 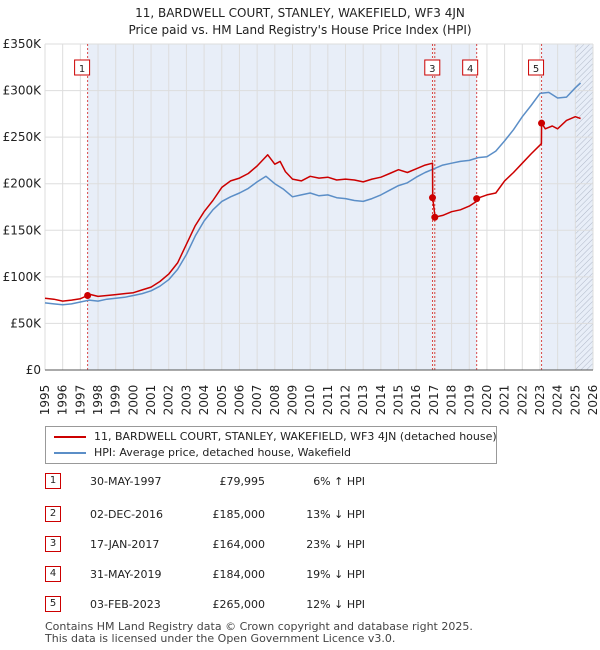 I want to click on legend-swatch-price, so click(x=70, y=437).